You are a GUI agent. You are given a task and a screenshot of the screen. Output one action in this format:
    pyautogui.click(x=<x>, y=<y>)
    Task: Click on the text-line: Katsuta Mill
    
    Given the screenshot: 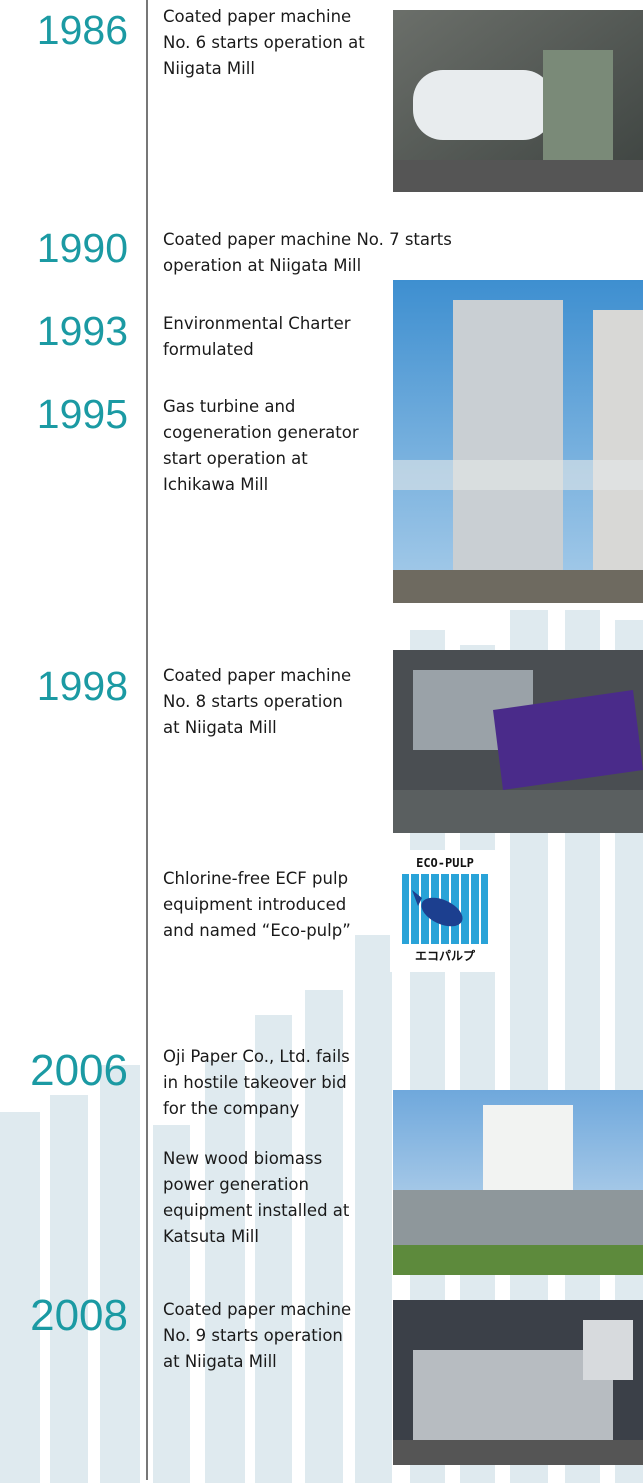 What is the action you would take?
    pyautogui.click(x=211, y=1236)
    